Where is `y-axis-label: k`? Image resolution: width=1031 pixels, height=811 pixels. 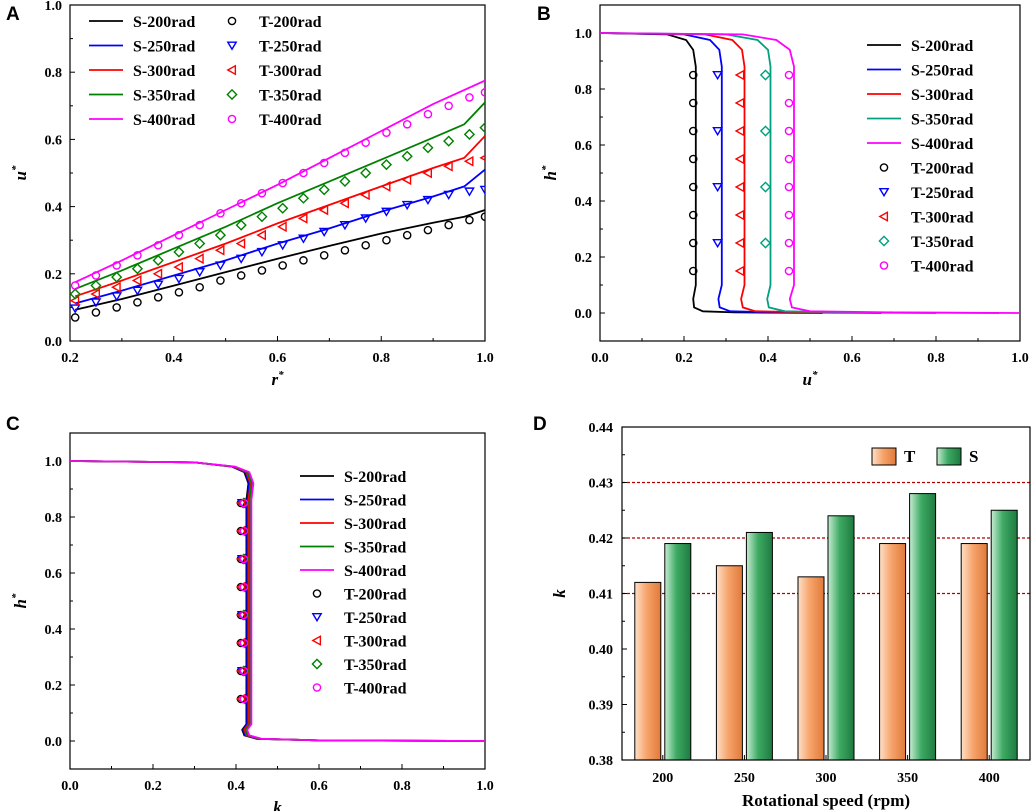 y-axis-label: k is located at coordinates (559, 593).